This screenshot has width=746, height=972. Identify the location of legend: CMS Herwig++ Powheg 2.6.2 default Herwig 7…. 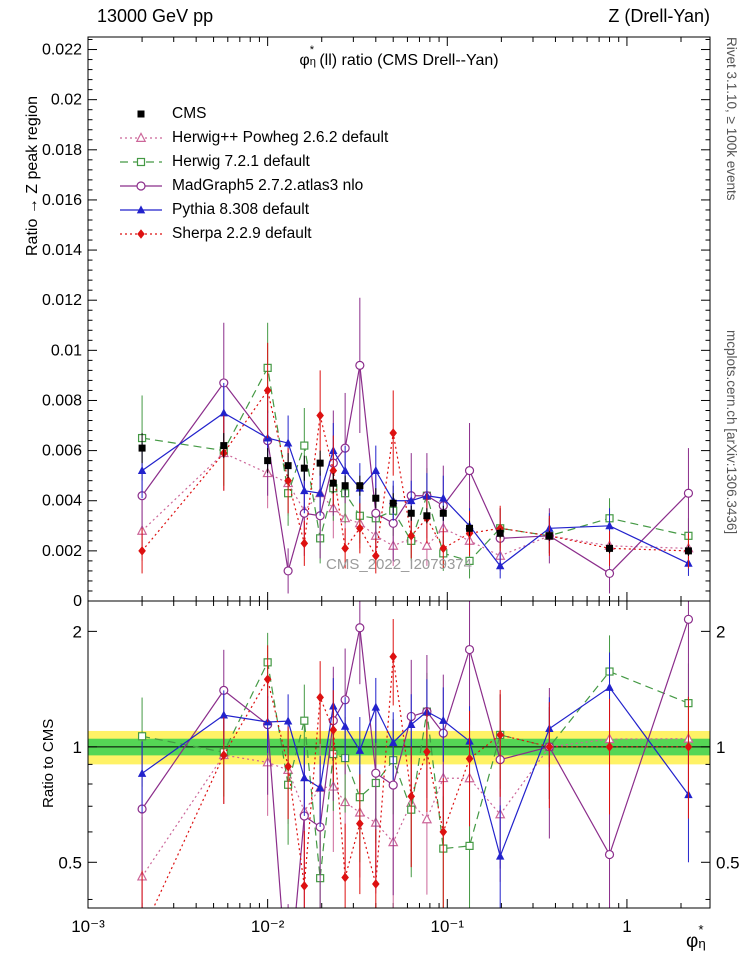
(253, 174).